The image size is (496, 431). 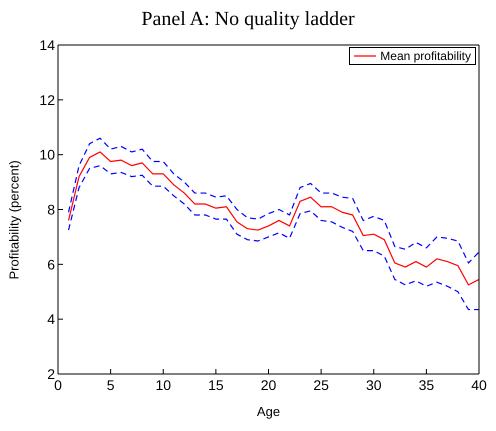 What do you see at coordinates (14, 220) in the screenshot?
I see `y-axis-title: Profitability (percent)` at bounding box center [14, 220].